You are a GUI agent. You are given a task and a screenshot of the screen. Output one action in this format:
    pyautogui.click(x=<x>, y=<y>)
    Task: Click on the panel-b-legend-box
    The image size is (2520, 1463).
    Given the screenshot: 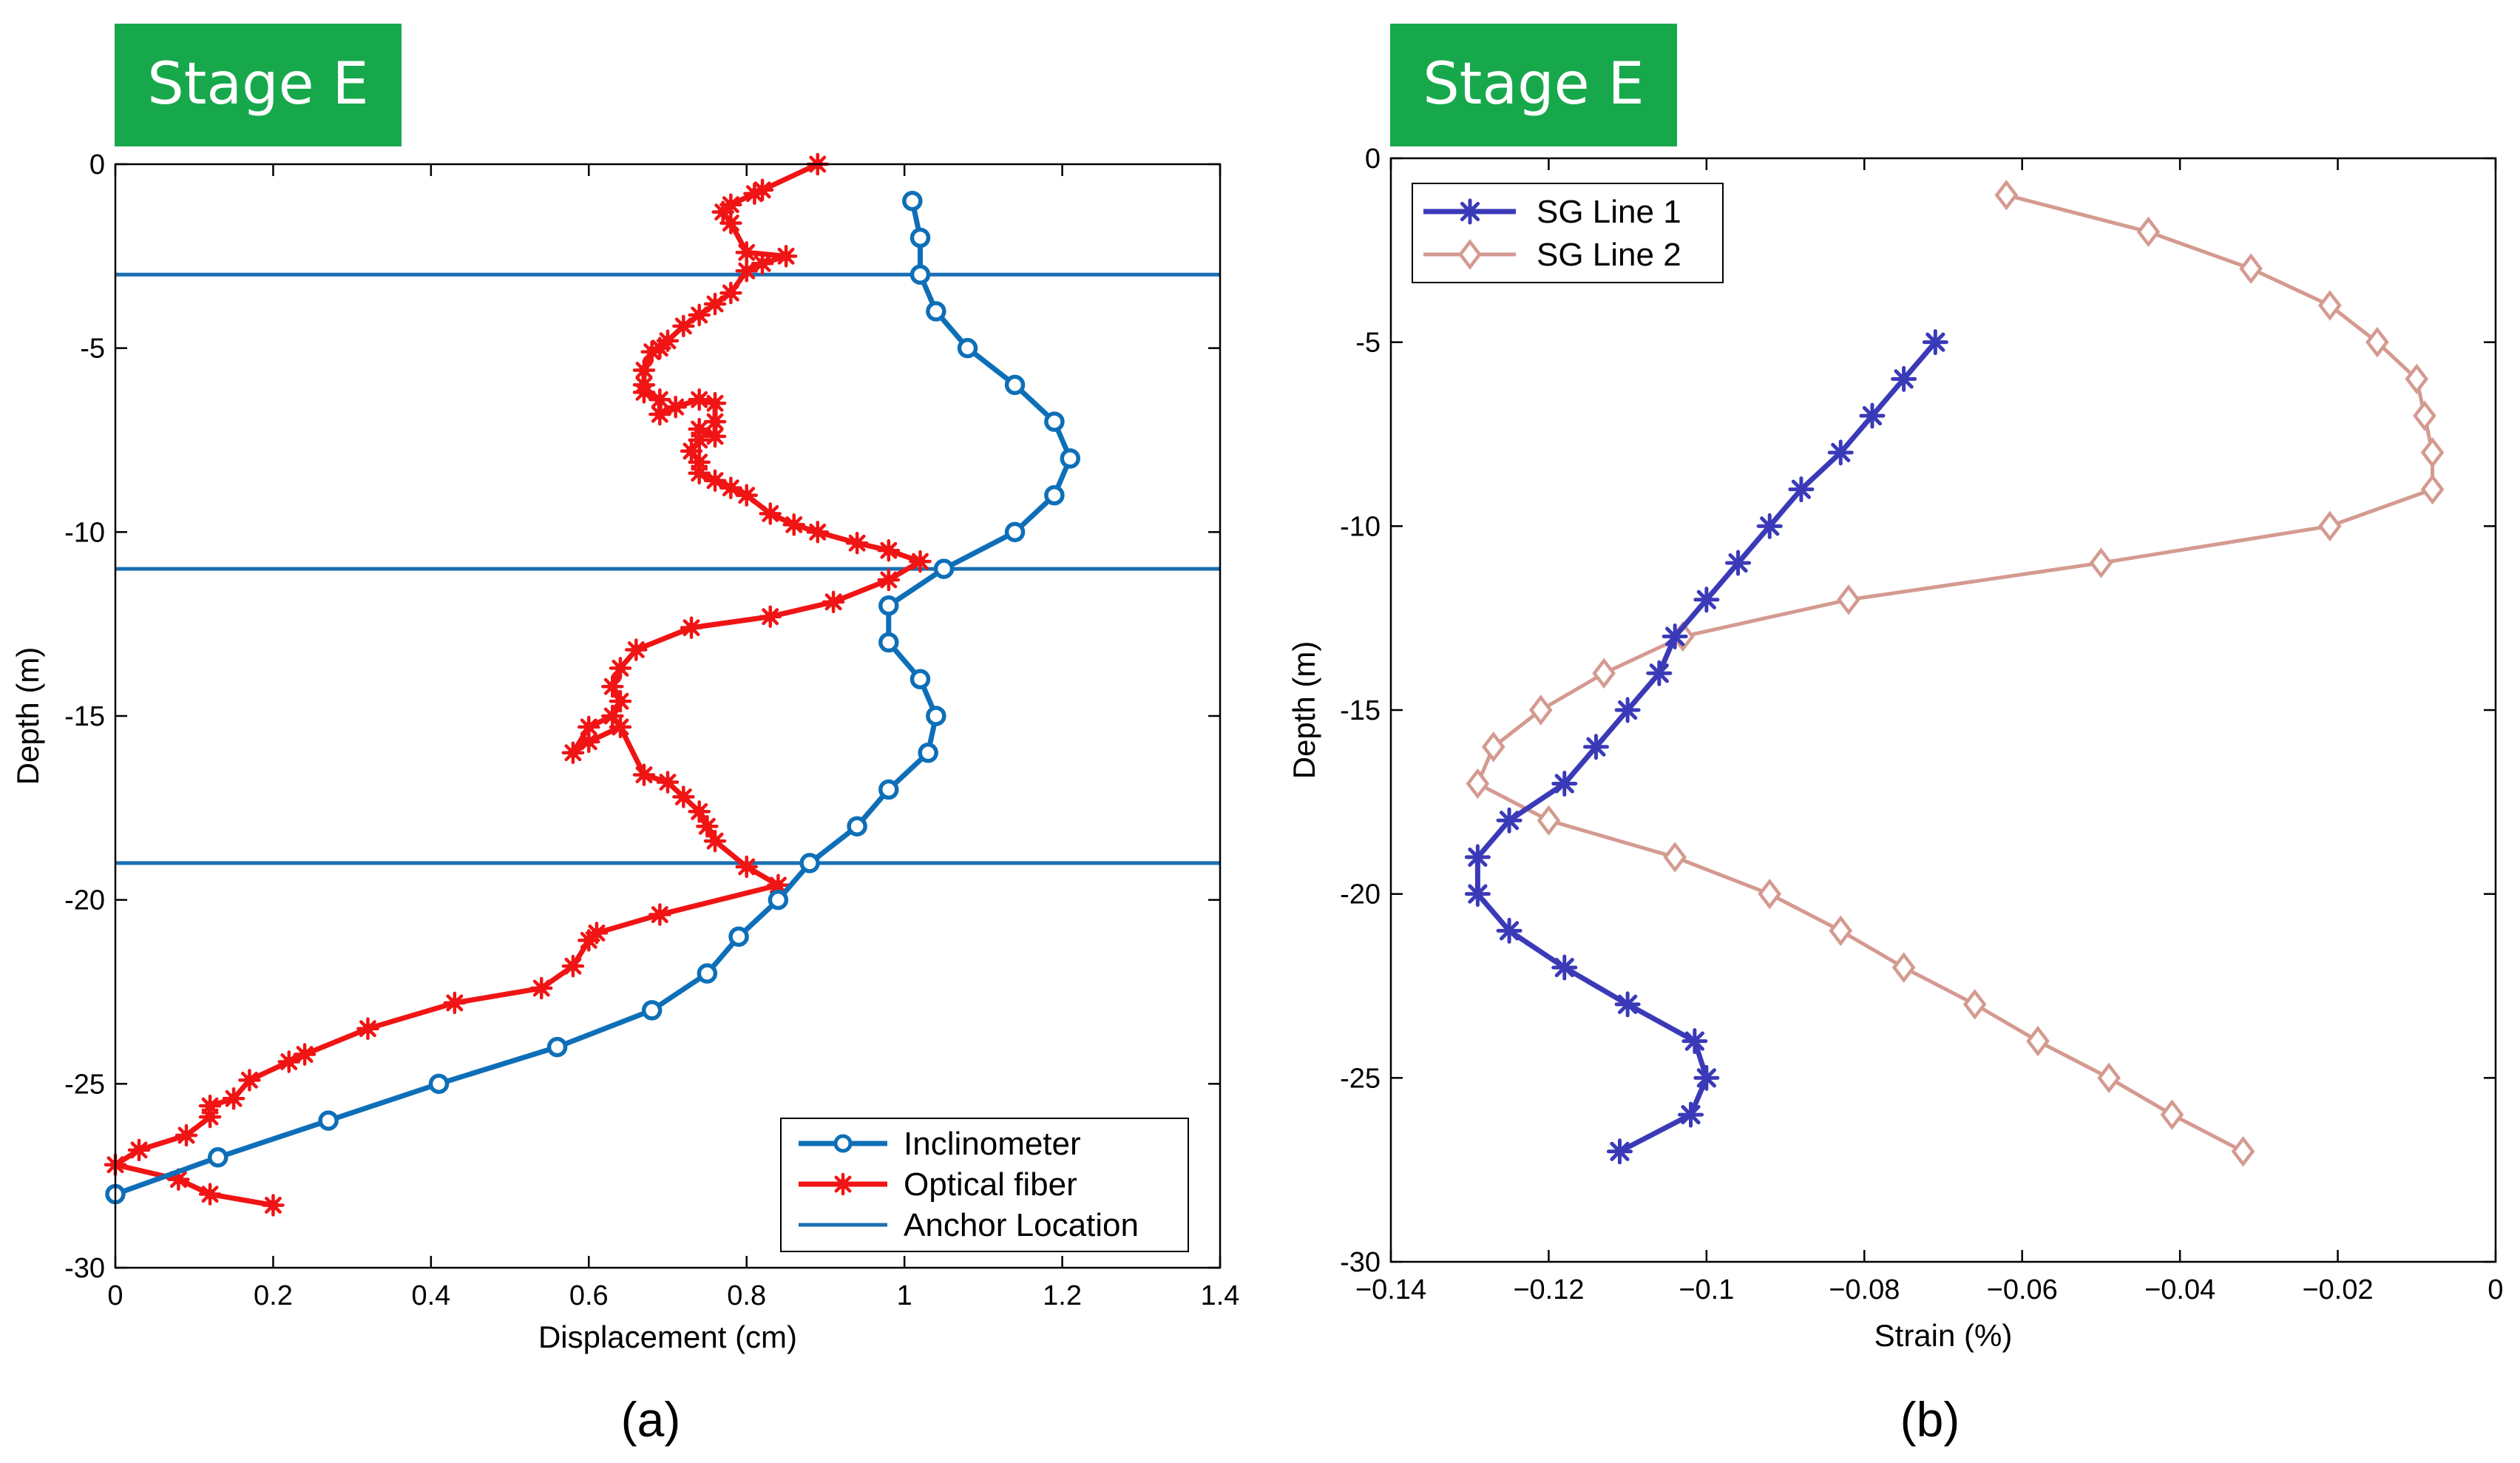 What is the action you would take?
    pyautogui.click(x=1568, y=233)
    